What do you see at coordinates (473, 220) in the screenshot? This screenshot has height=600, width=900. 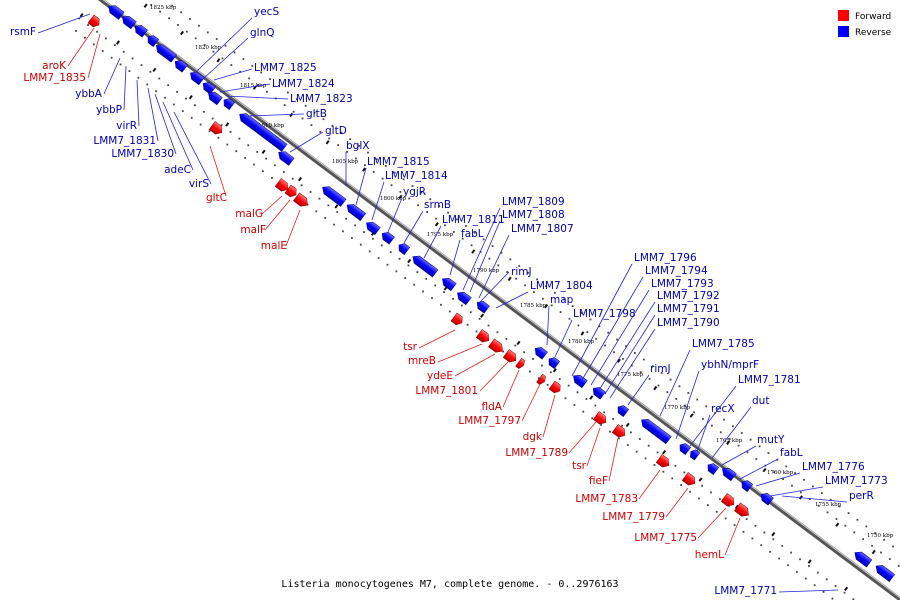 I see `reverse-gene-label-lmm7-1811: LMM7_1811` at bounding box center [473, 220].